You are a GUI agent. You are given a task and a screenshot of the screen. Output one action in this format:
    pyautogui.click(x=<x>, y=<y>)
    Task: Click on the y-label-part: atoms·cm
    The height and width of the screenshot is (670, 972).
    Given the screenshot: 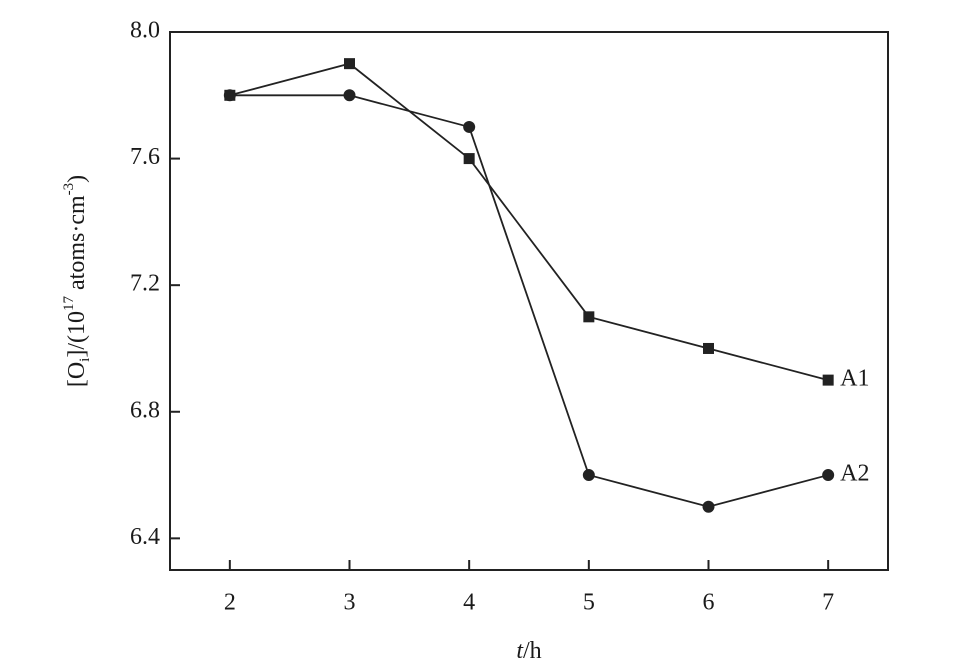 What is the action you would take?
    pyautogui.click(x=77, y=245)
    